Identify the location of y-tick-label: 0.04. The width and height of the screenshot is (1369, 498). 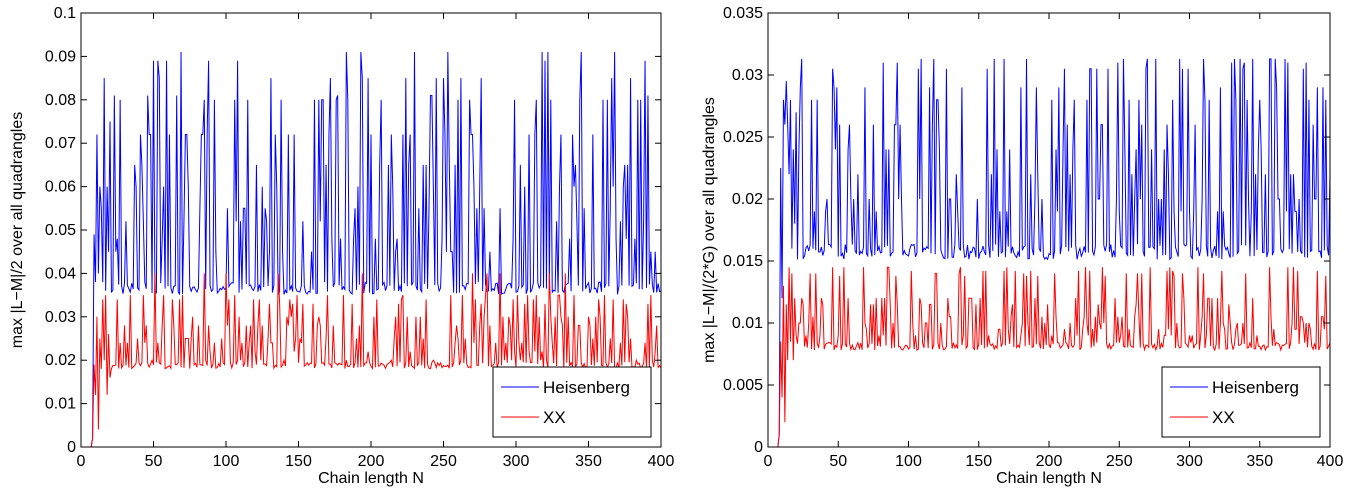
(60, 273).